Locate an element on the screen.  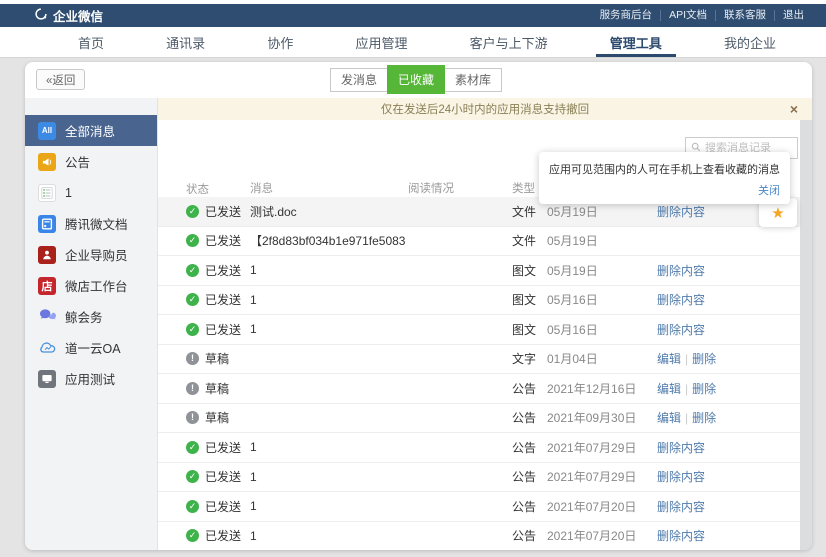
actions-cell: 编辑 | 删除 is located at coordinates (698, 358).